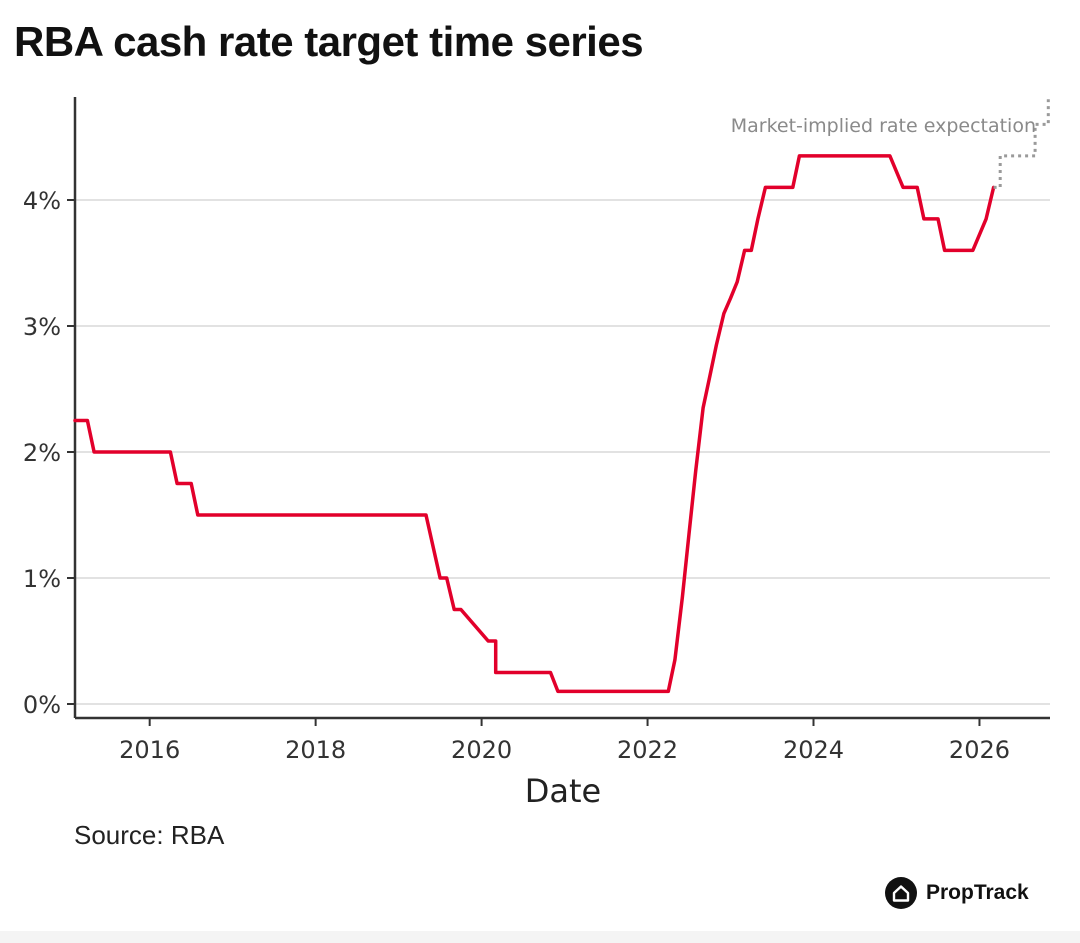 This screenshot has width=1080, height=943. What do you see at coordinates (564, 741) in the screenshot?
I see `x-axis-ticks: 2016 2018 2020 2022 2024 2026` at bounding box center [564, 741].